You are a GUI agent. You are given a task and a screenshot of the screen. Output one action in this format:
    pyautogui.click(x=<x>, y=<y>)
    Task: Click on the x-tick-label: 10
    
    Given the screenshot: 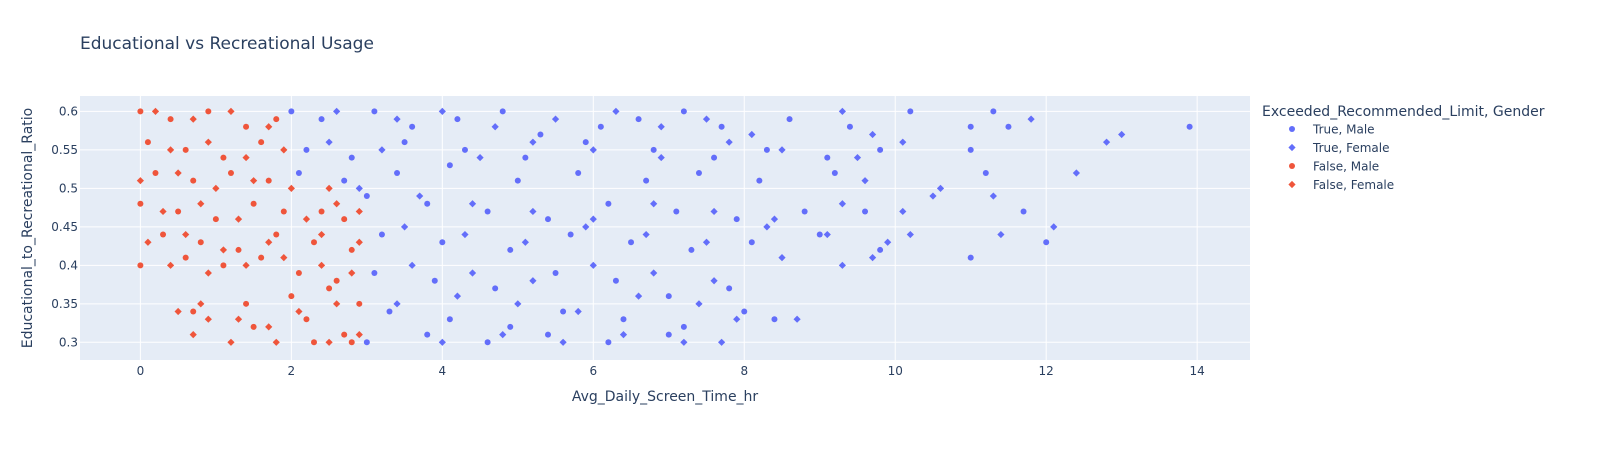 What is the action you would take?
    pyautogui.click(x=895, y=371)
    